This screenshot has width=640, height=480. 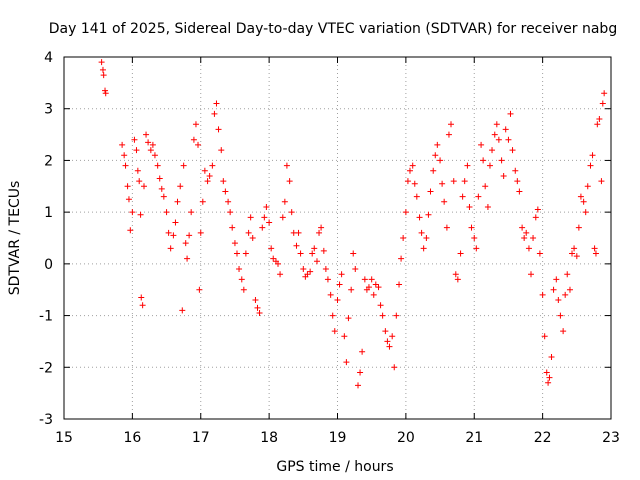 I want to click on x-axis-label: GPS time / hours, so click(x=334, y=467).